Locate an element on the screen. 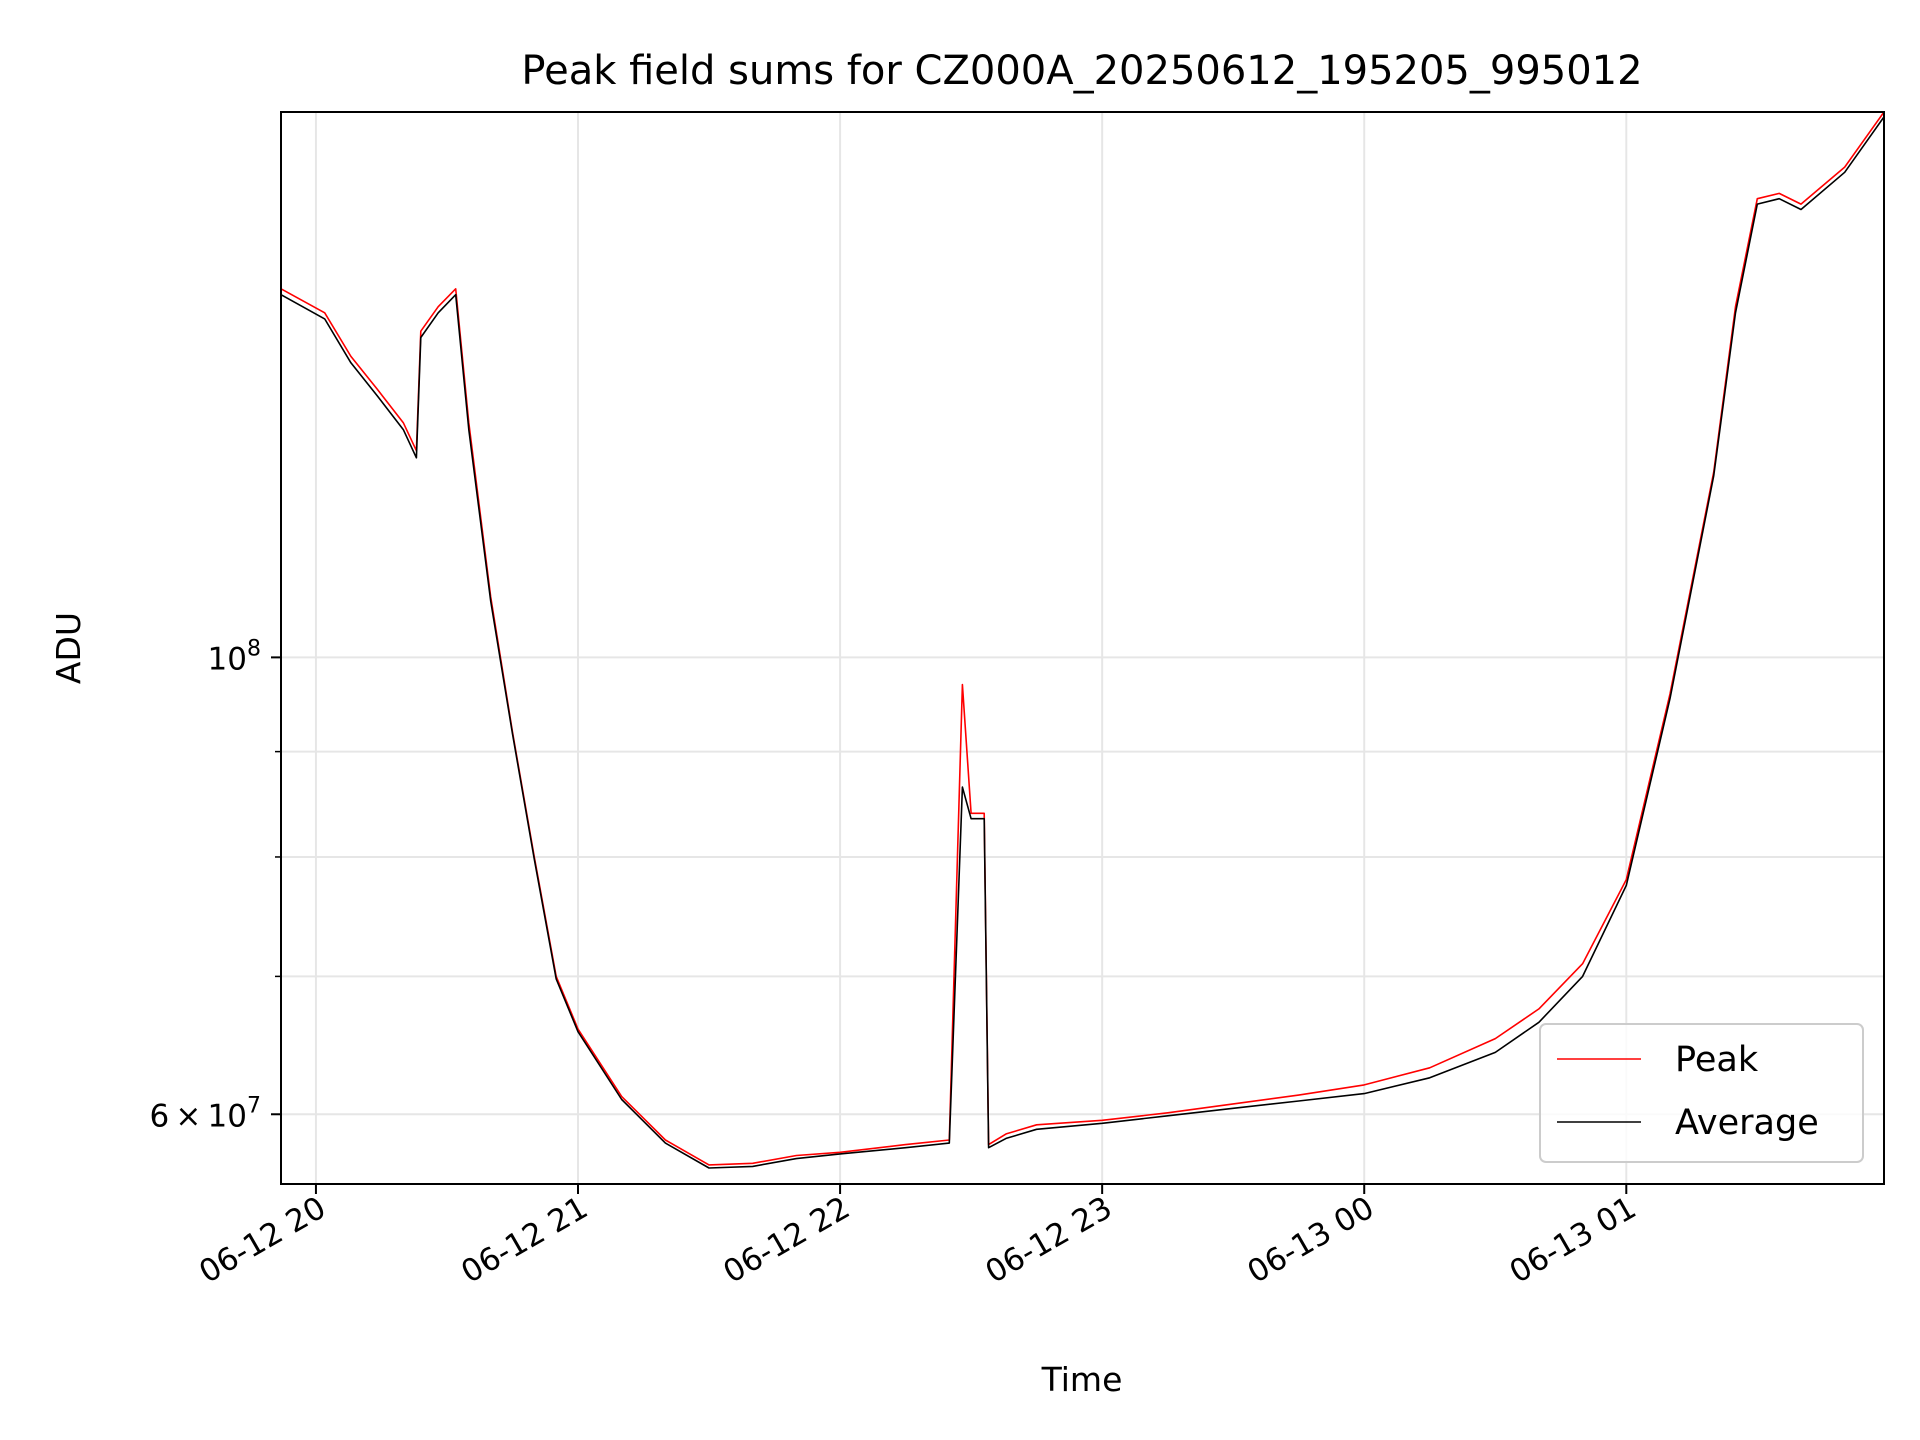 This screenshot has width=1920, height=1440. y-tick-label-base: 6 × 10 is located at coordinates (198, 1116).